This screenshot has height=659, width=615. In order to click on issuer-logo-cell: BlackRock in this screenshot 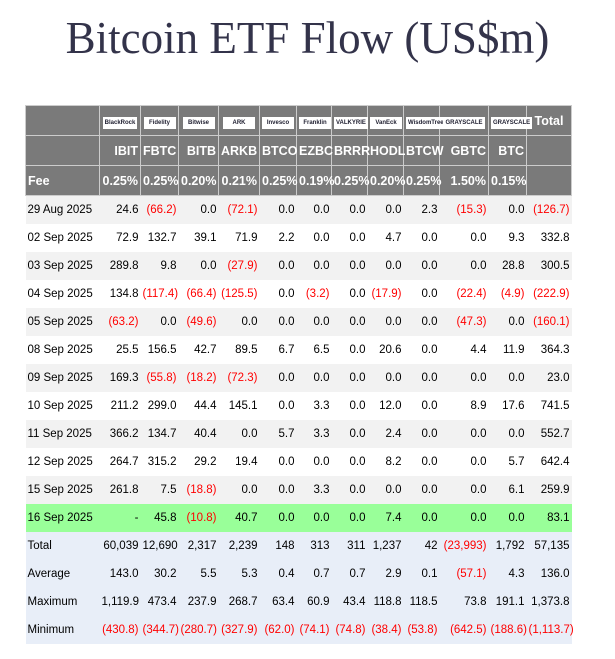, I will do `click(120, 120)`.